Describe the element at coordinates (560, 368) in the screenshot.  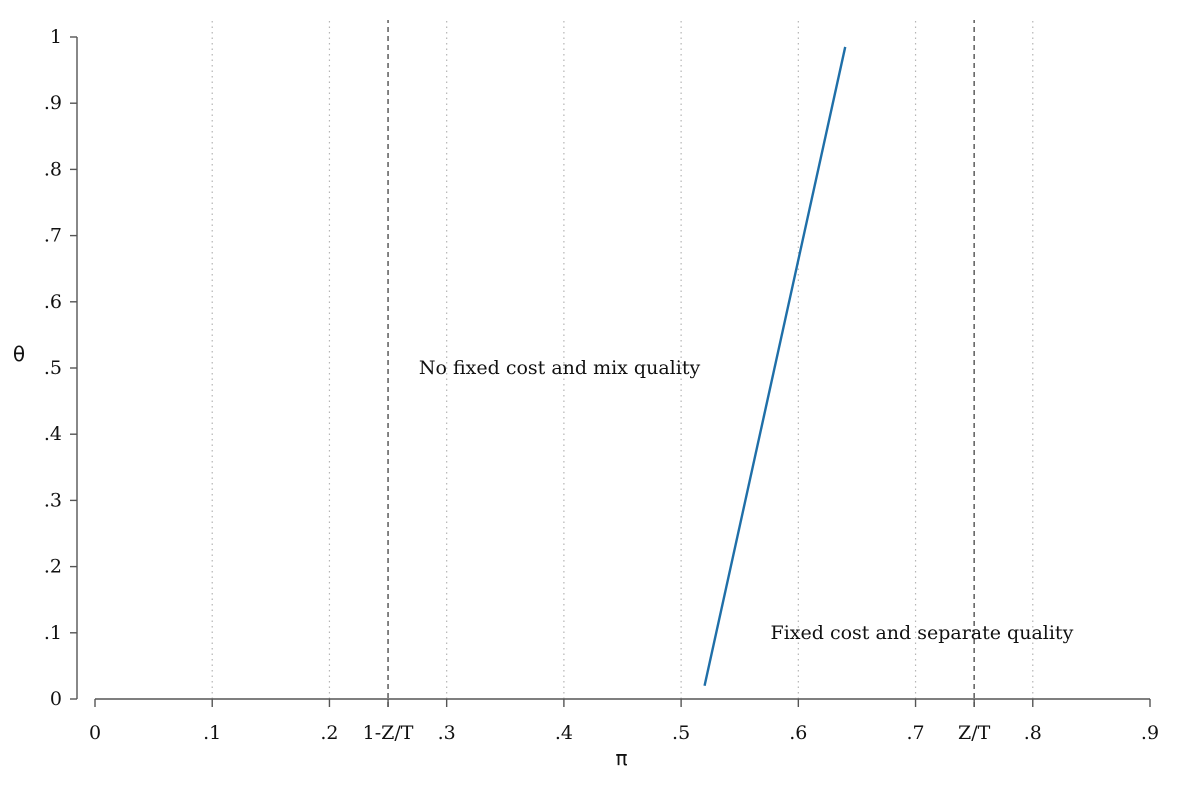
I see `annotation-label: No fixed cost and mix quality` at that location.